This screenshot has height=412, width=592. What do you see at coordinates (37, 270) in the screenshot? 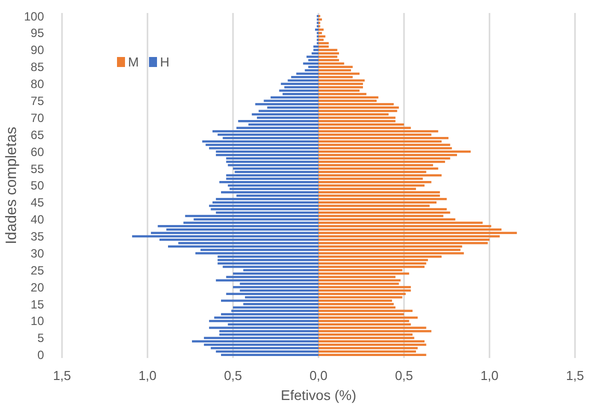
I see `y-tick-label: 25` at bounding box center [37, 270].